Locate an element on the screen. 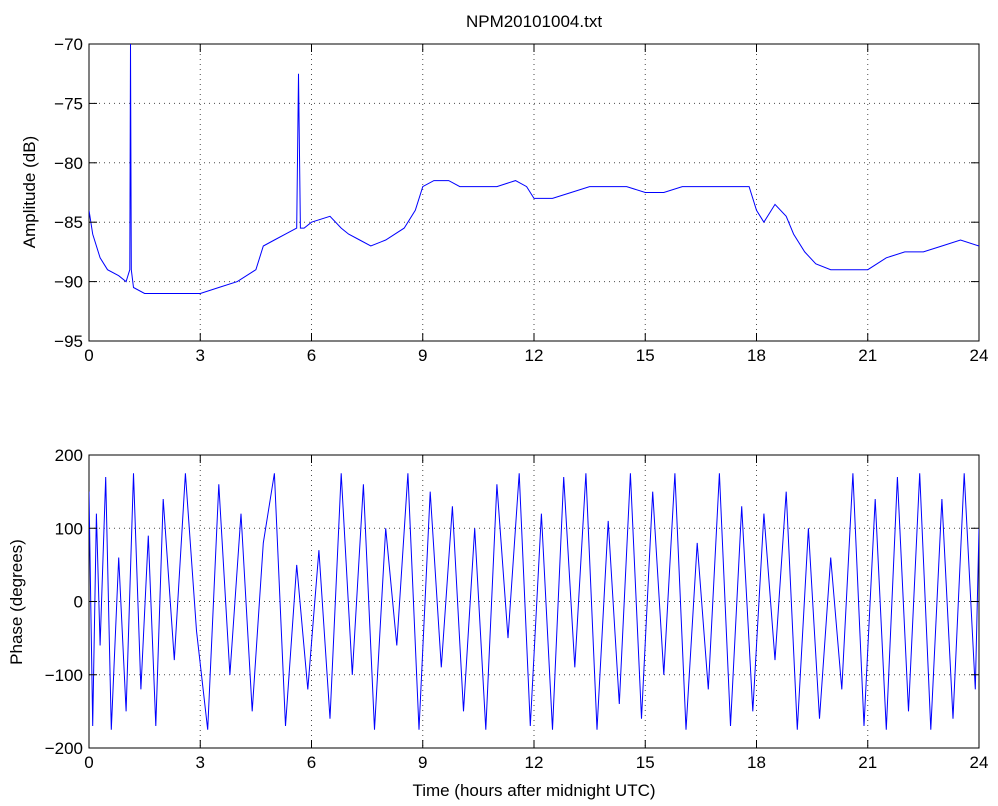  y-tick-label: −80 is located at coordinates (68, 163).